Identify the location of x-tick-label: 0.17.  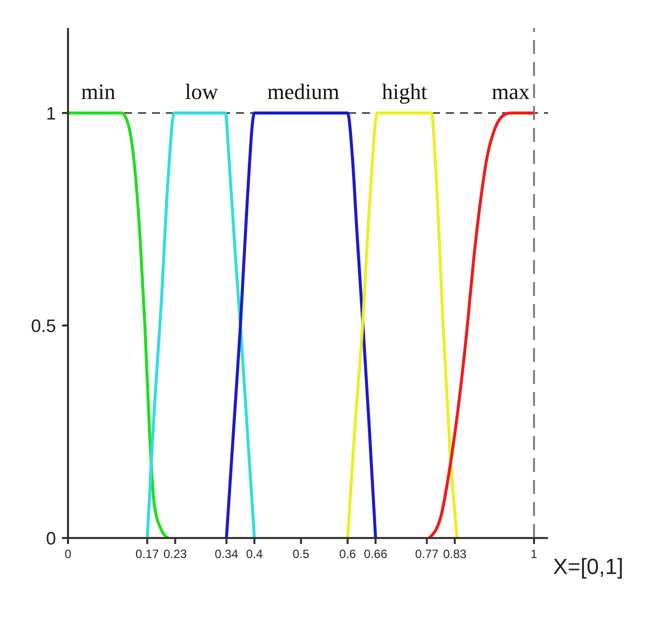
(148, 554).